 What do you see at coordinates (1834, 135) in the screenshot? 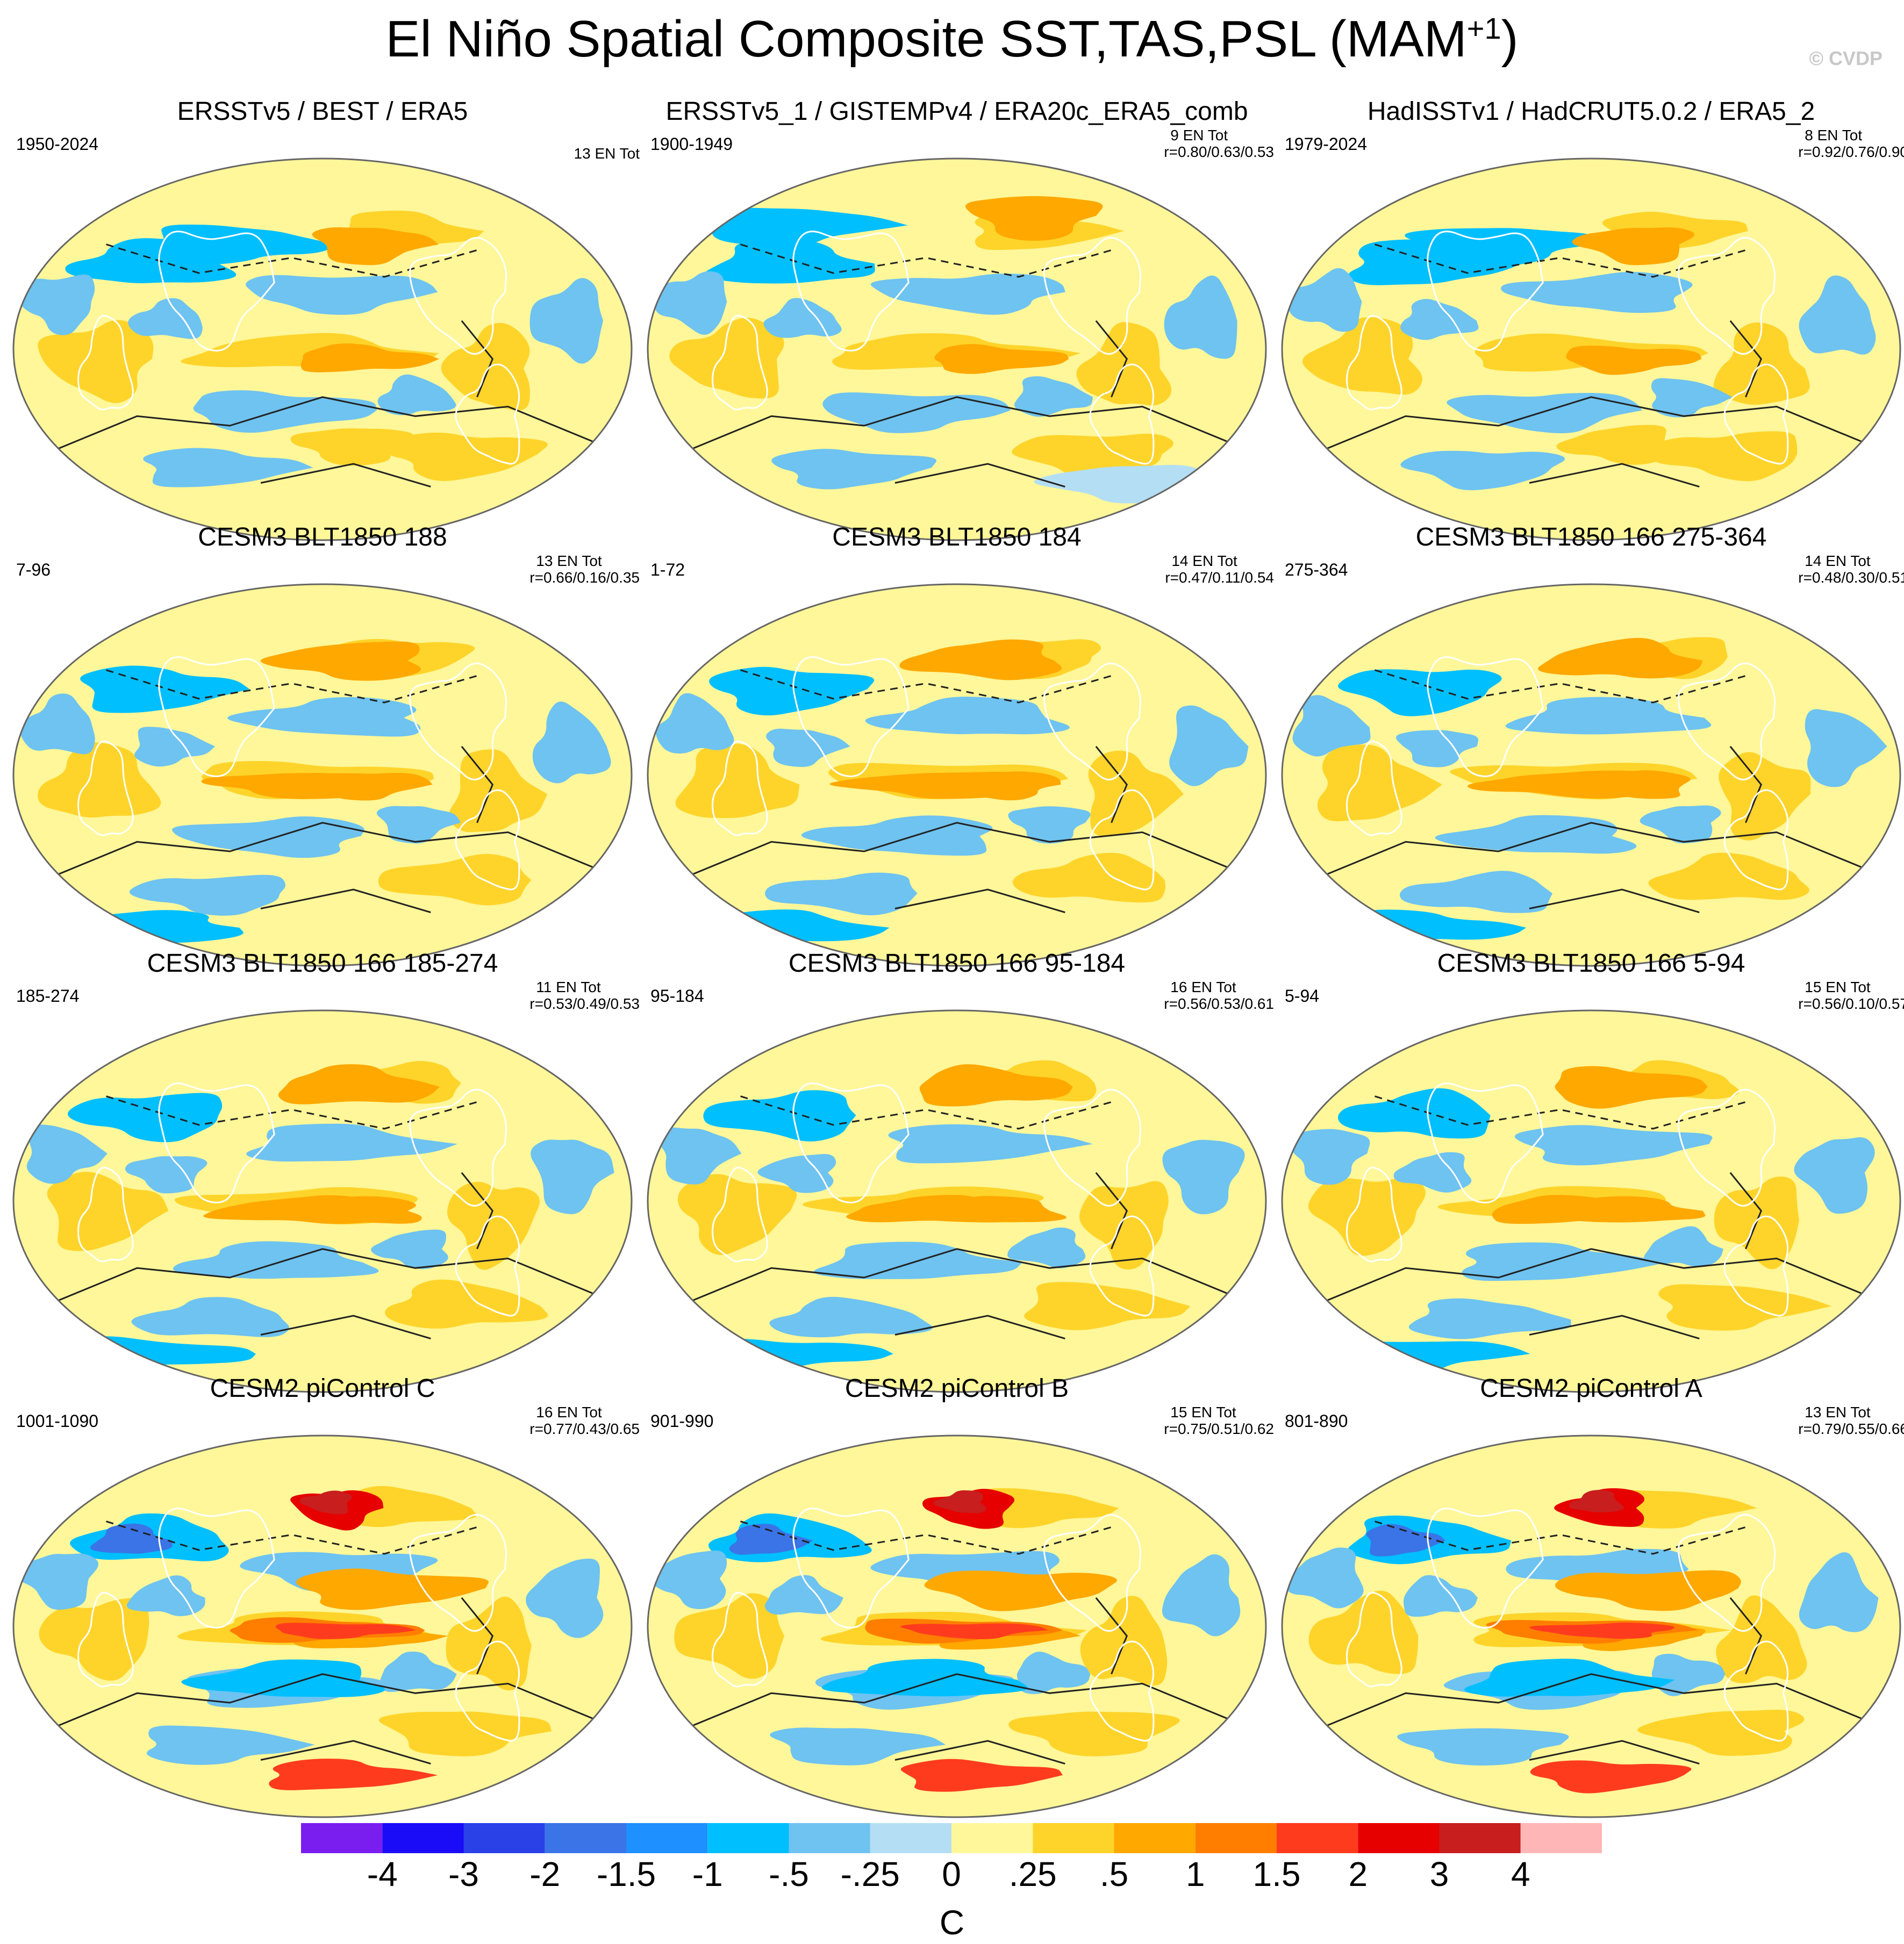
I see `event-count: 8 EN Tot` at bounding box center [1834, 135].